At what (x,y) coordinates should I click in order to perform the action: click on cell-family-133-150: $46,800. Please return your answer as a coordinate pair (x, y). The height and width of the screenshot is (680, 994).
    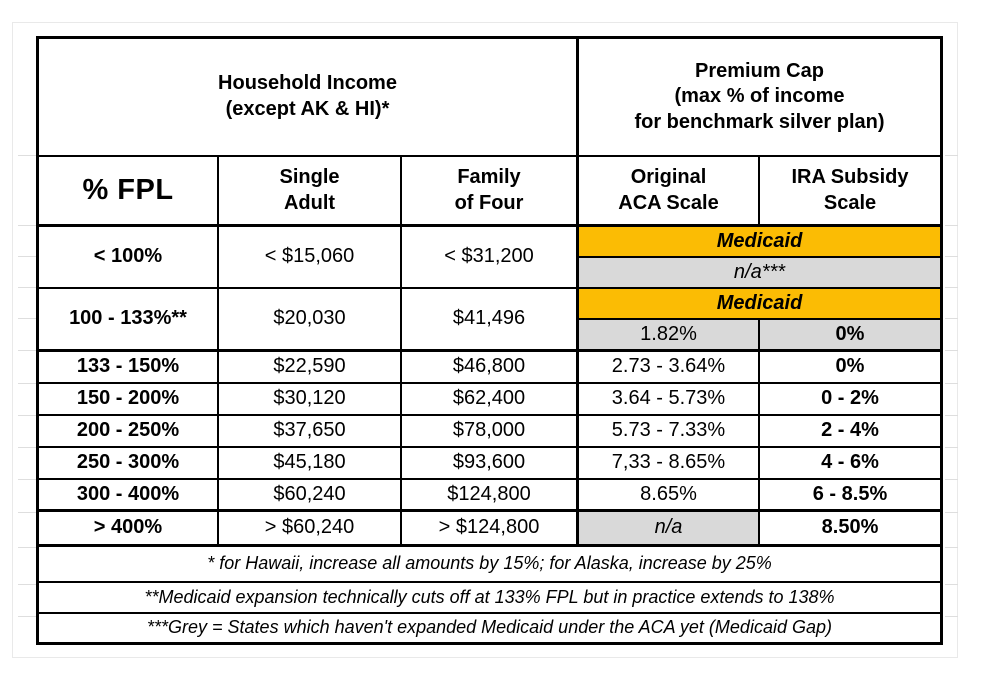
    Looking at the image, I should click on (490, 368).